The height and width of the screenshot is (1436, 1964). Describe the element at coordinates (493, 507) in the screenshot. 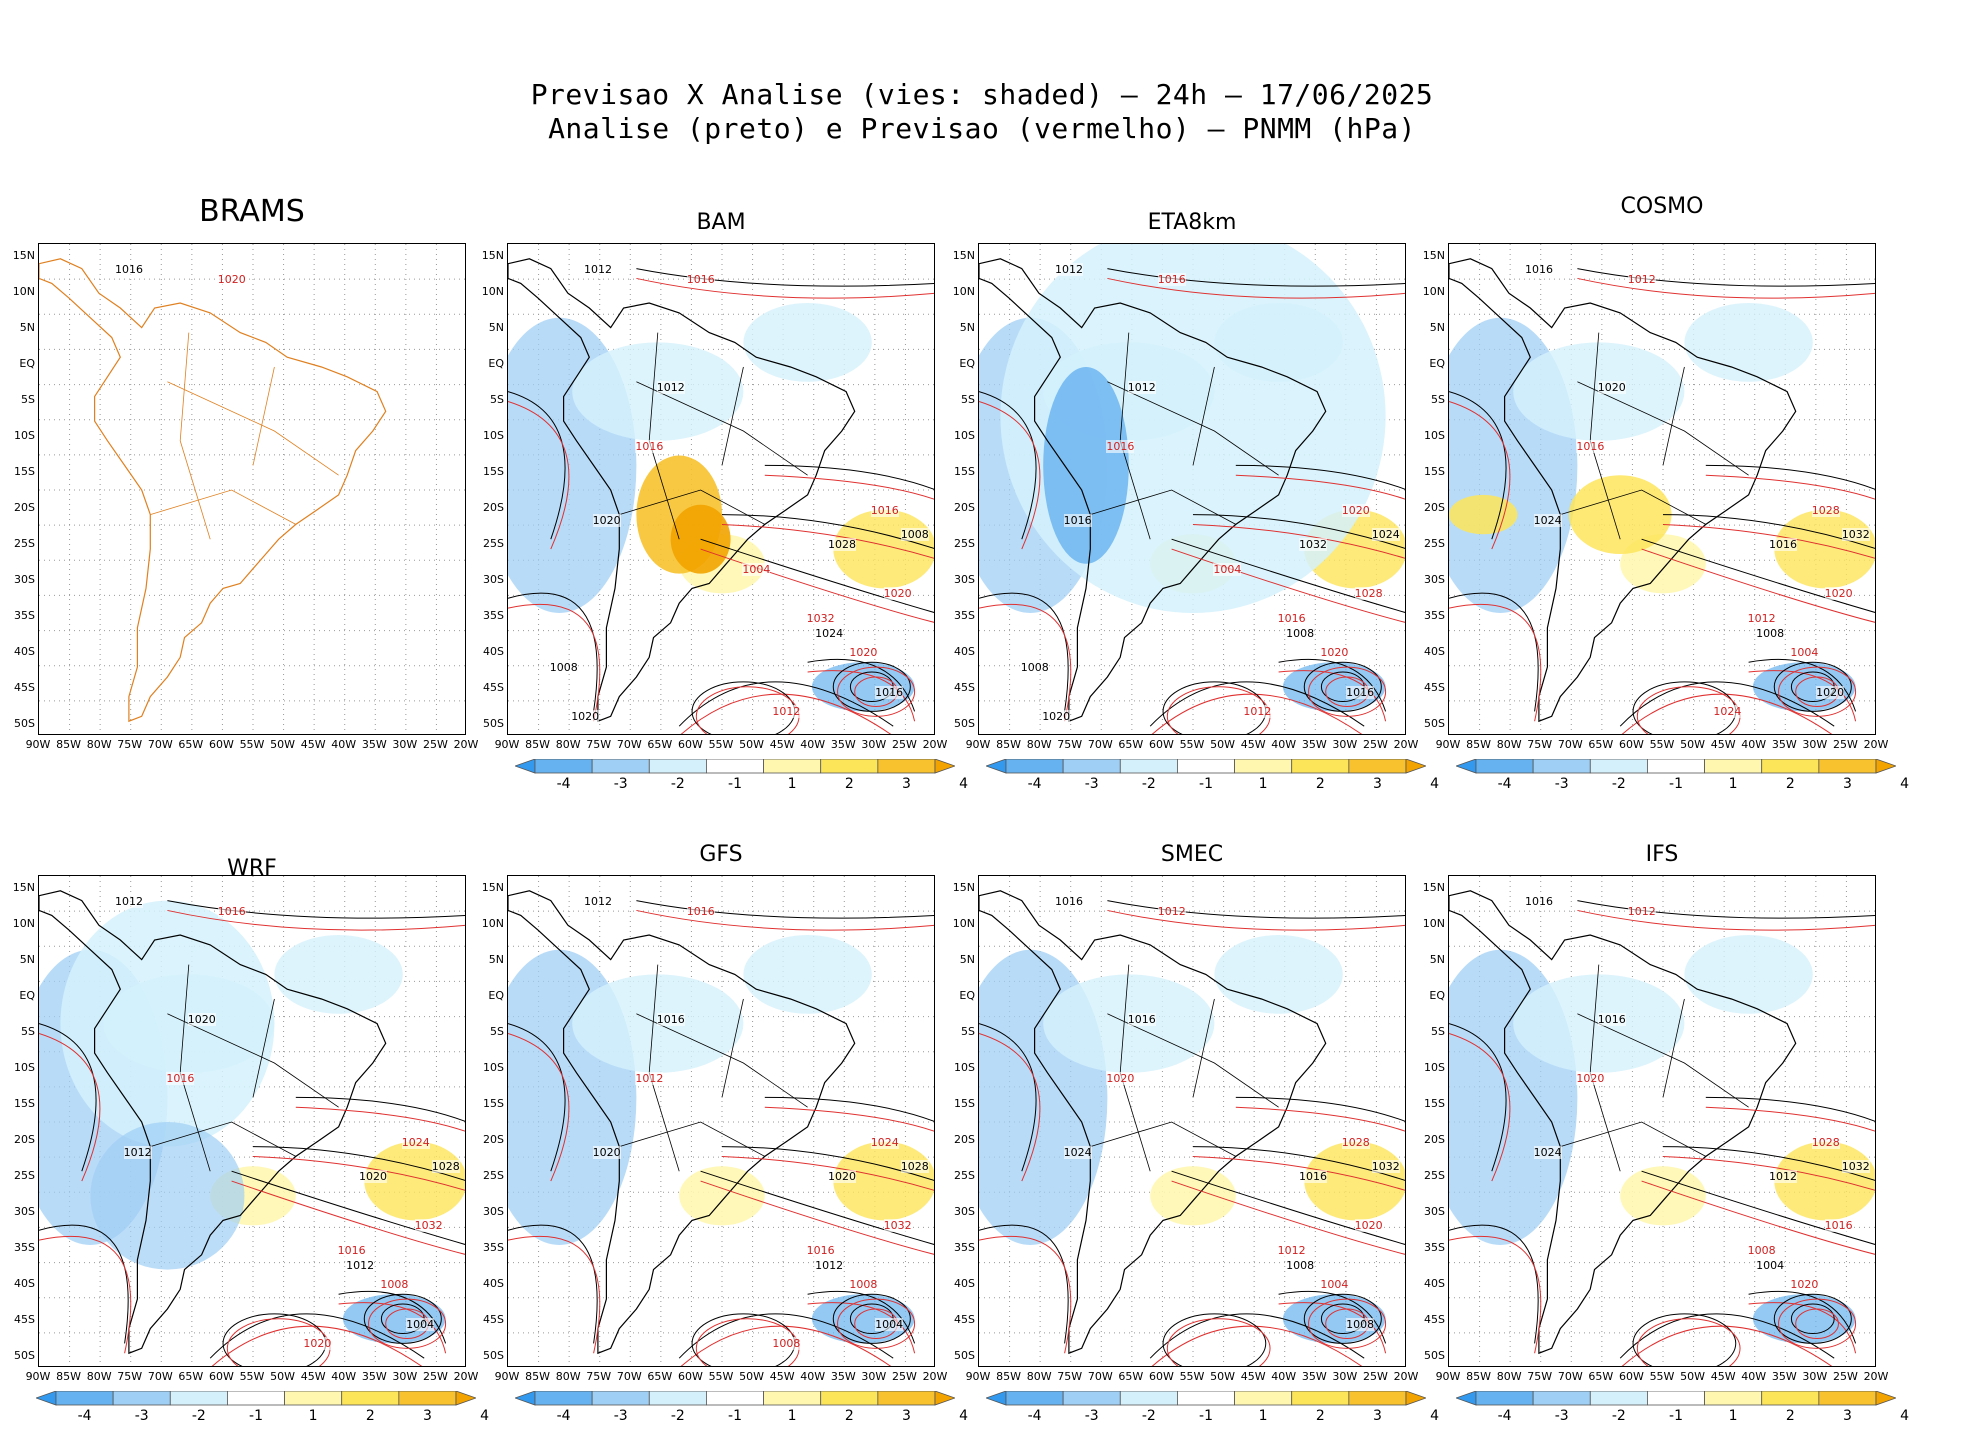

I see `lat-label: 20S` at that location.